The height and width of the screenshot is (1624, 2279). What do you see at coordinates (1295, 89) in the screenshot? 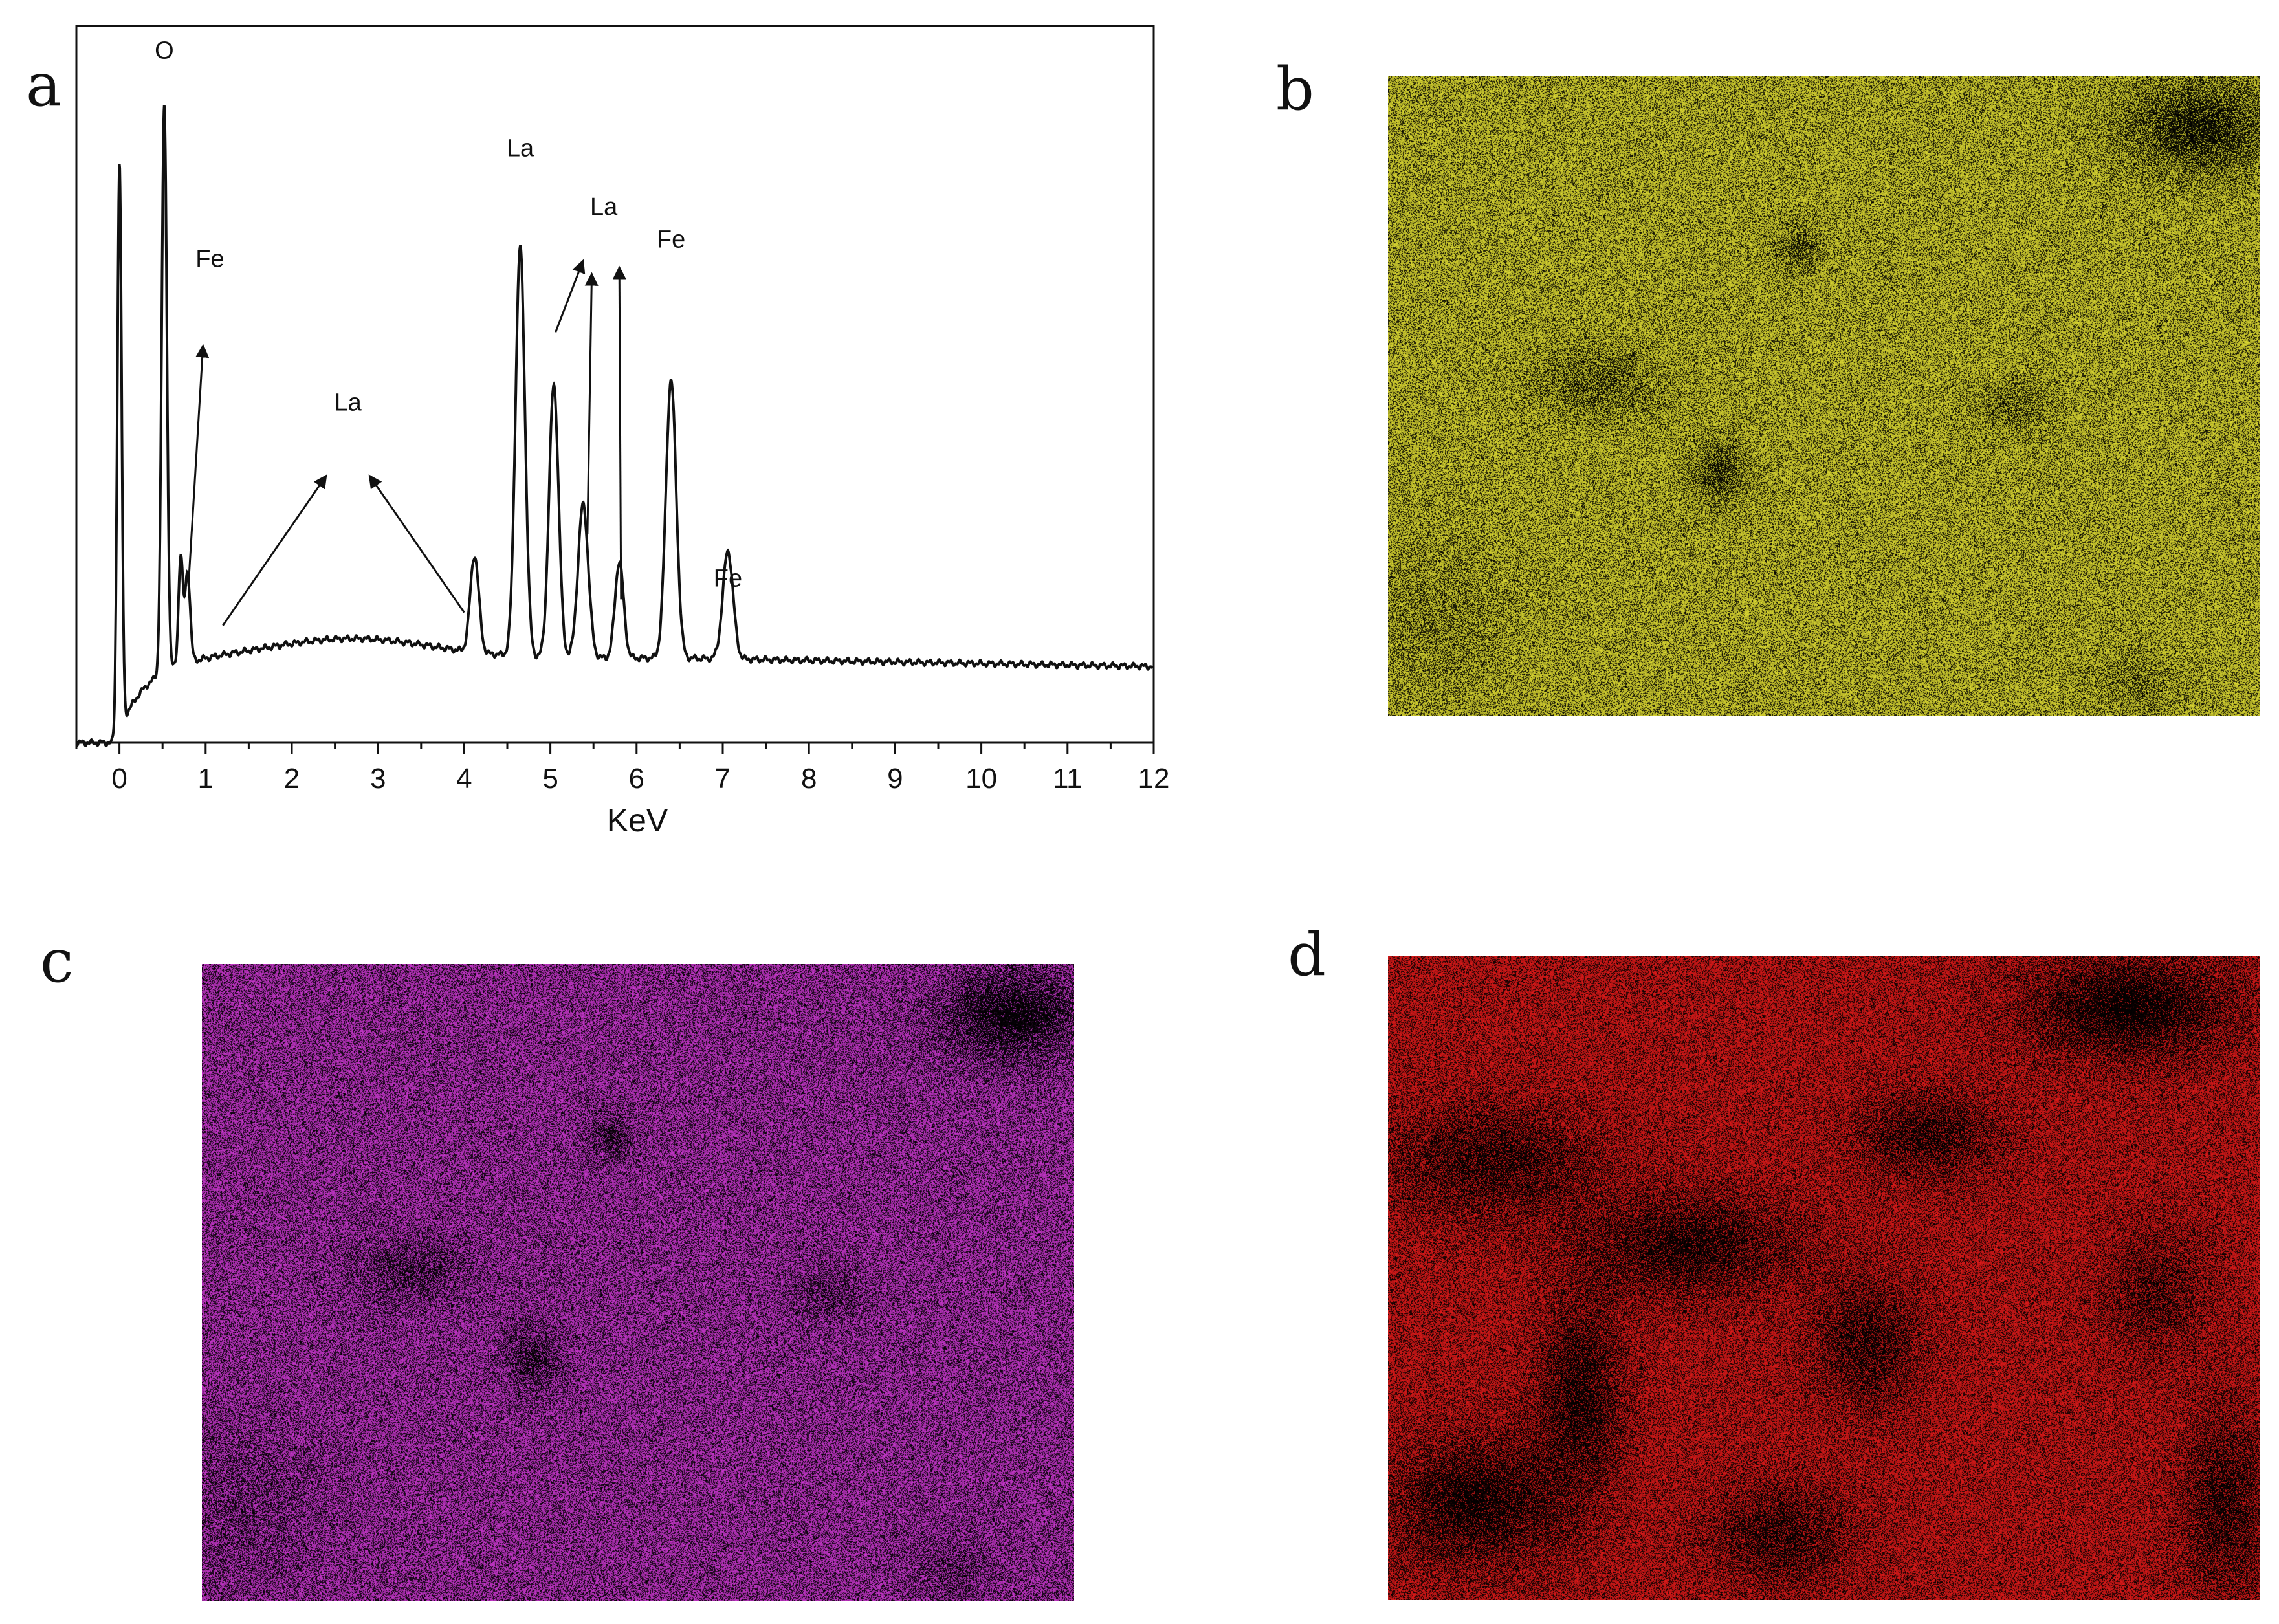
I see `panel-label-b: b` at bounding box center [1295, 89].